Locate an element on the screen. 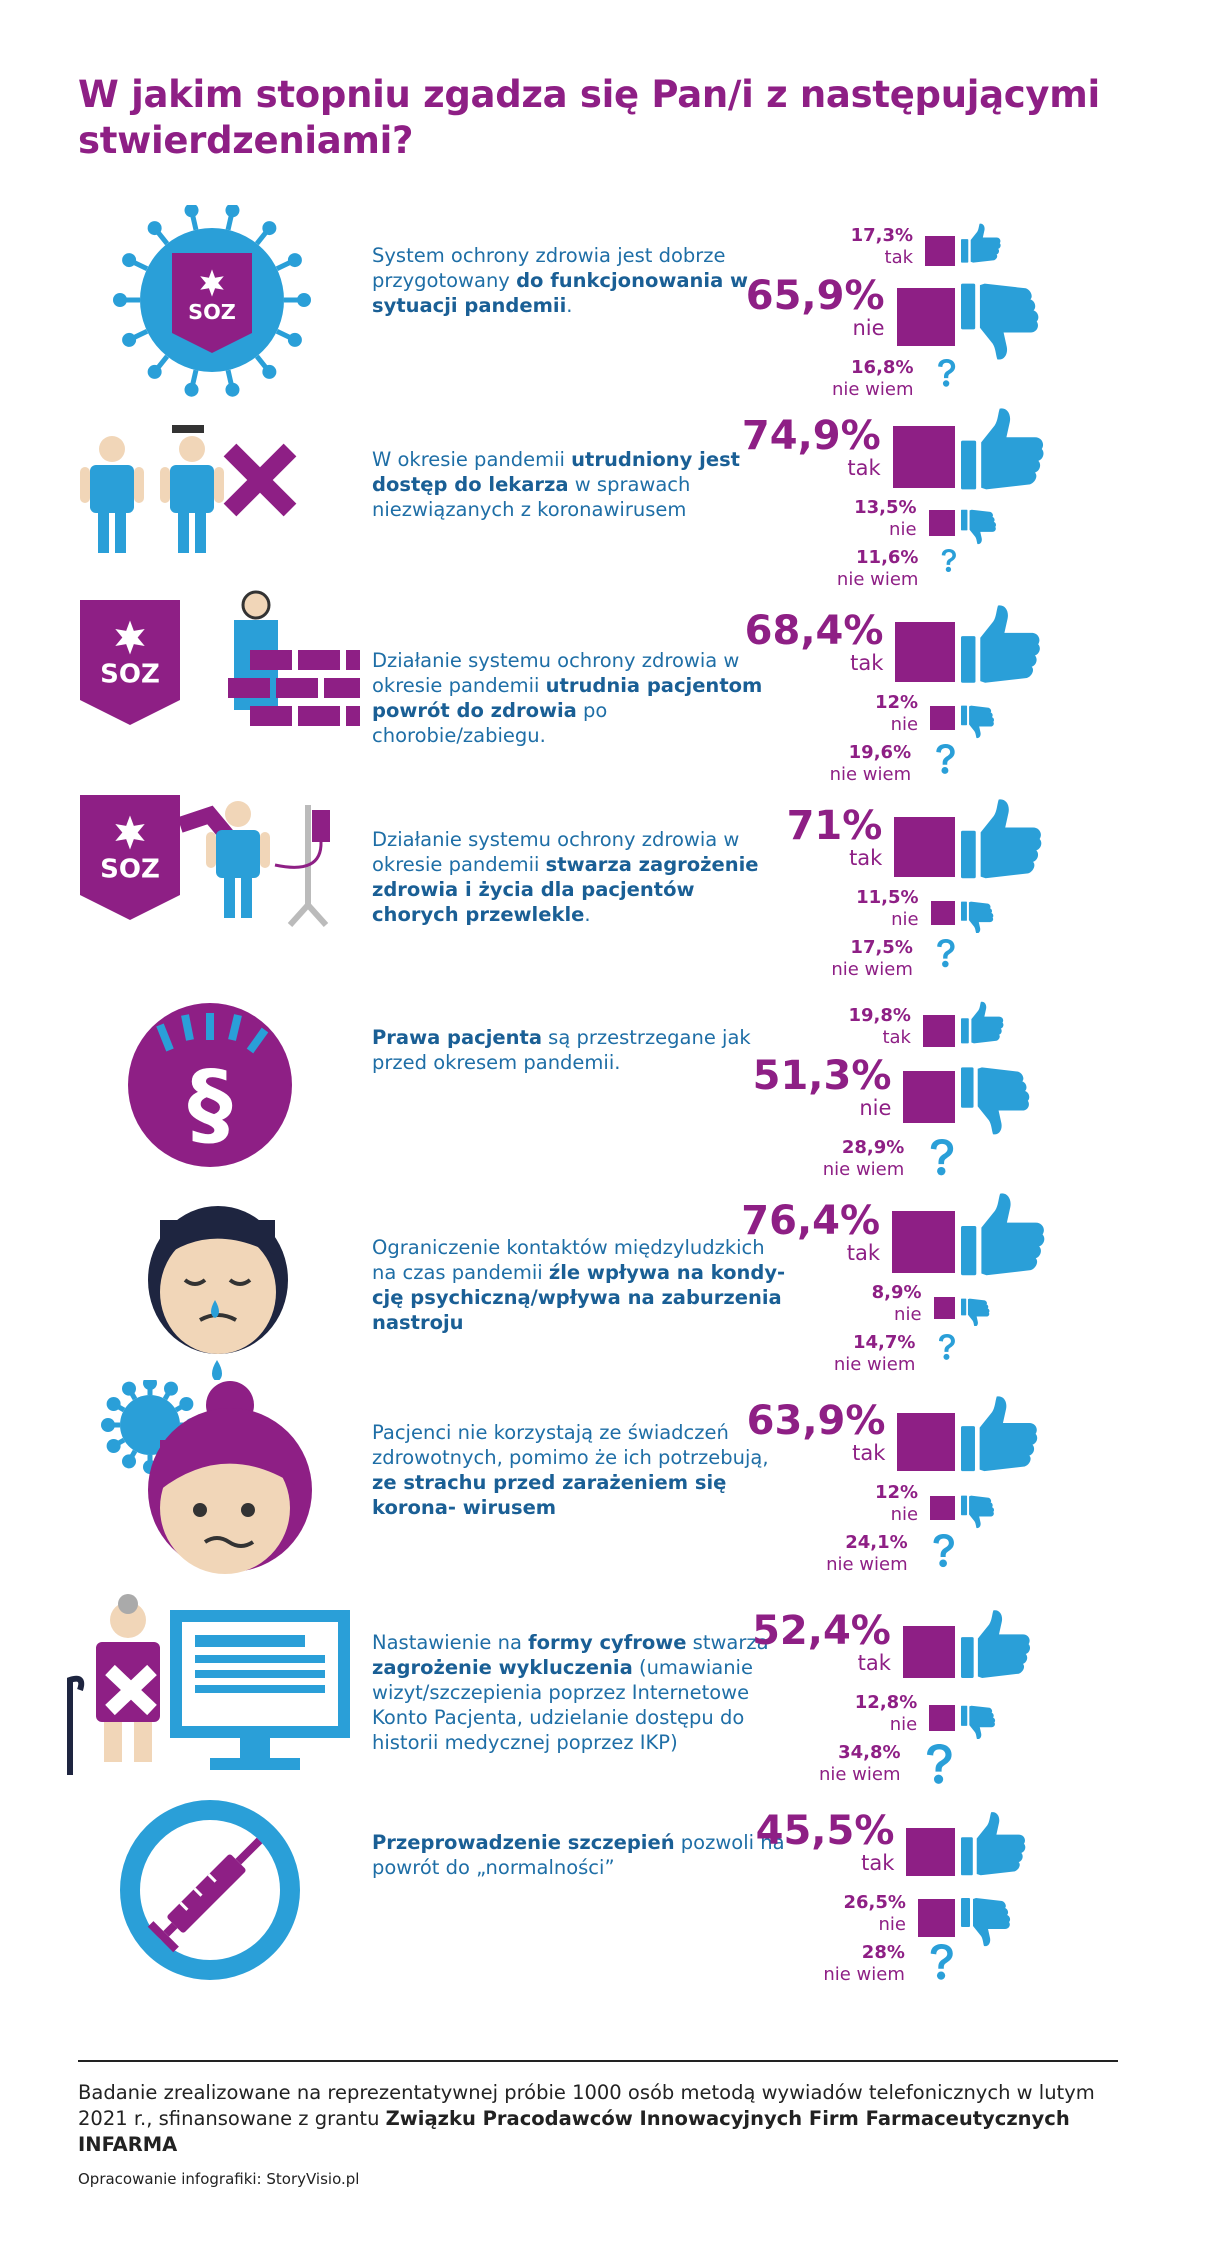 The height and width of the screenshot is (2244, 1208). value-label-nie-wiem: 11,6% nie wiem is located at coordinates (793, 569).